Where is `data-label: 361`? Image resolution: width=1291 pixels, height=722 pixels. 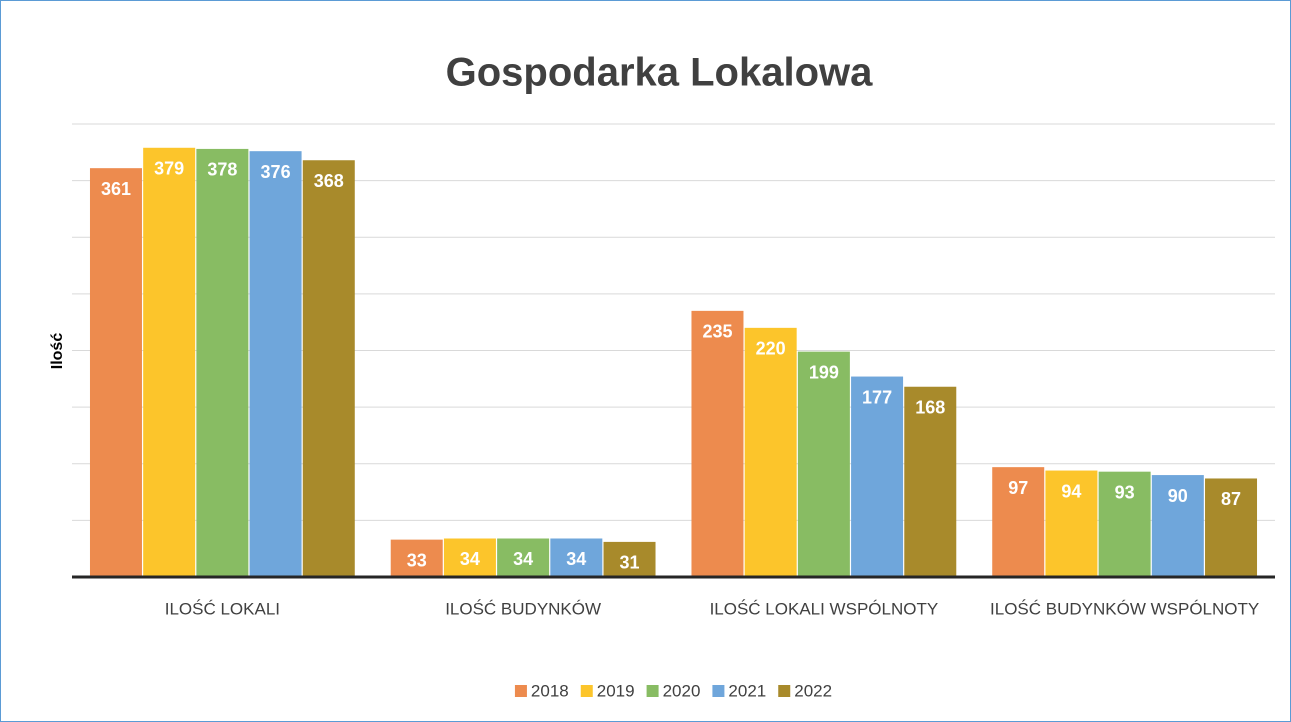
data-label: 361 is located at coordinates (116, 189).